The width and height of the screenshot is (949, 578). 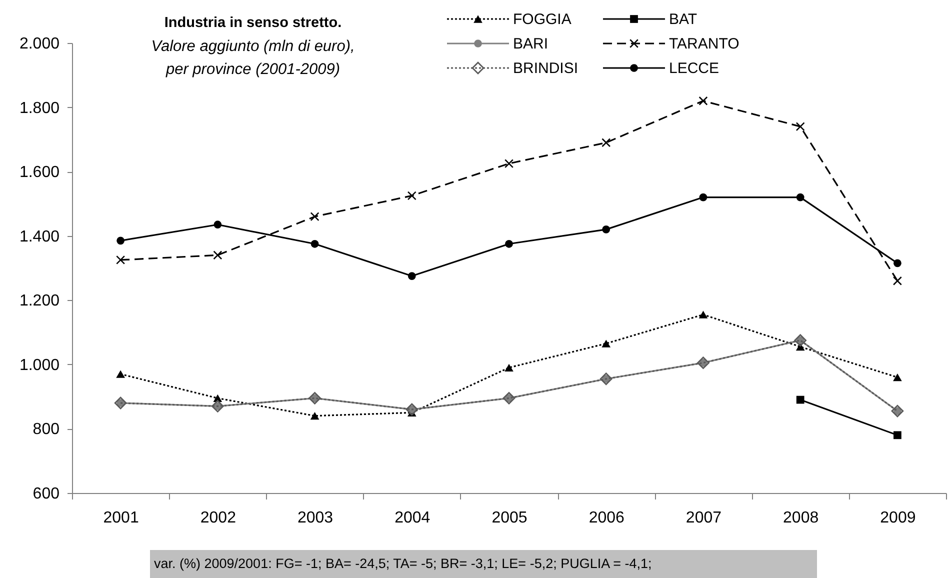 I want to click on x-tick-label: 2005, so click(x=510, y=518).